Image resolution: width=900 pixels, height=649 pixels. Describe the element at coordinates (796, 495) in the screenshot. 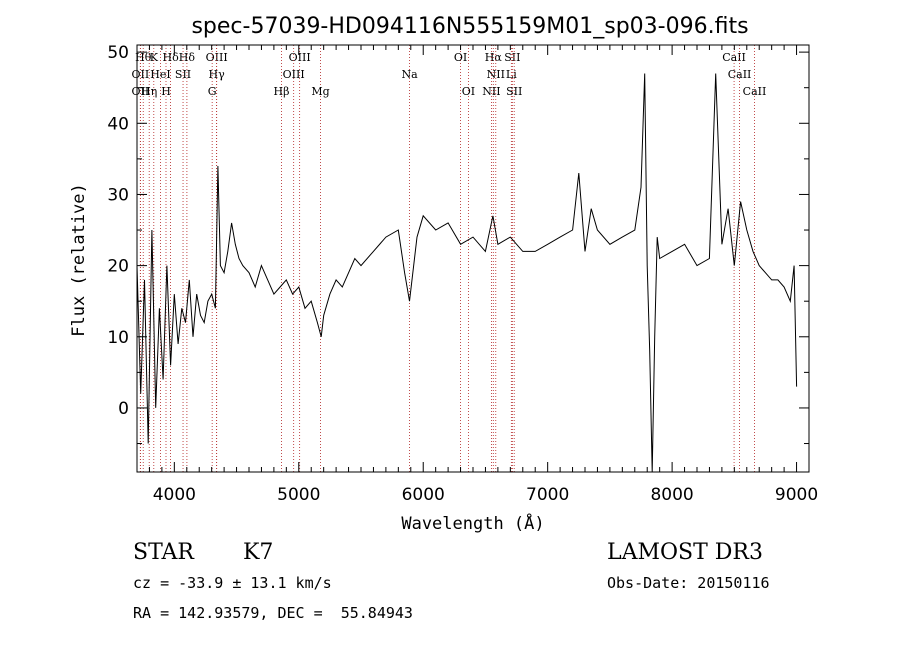

I see `x-tick-label: 9000` at that location.